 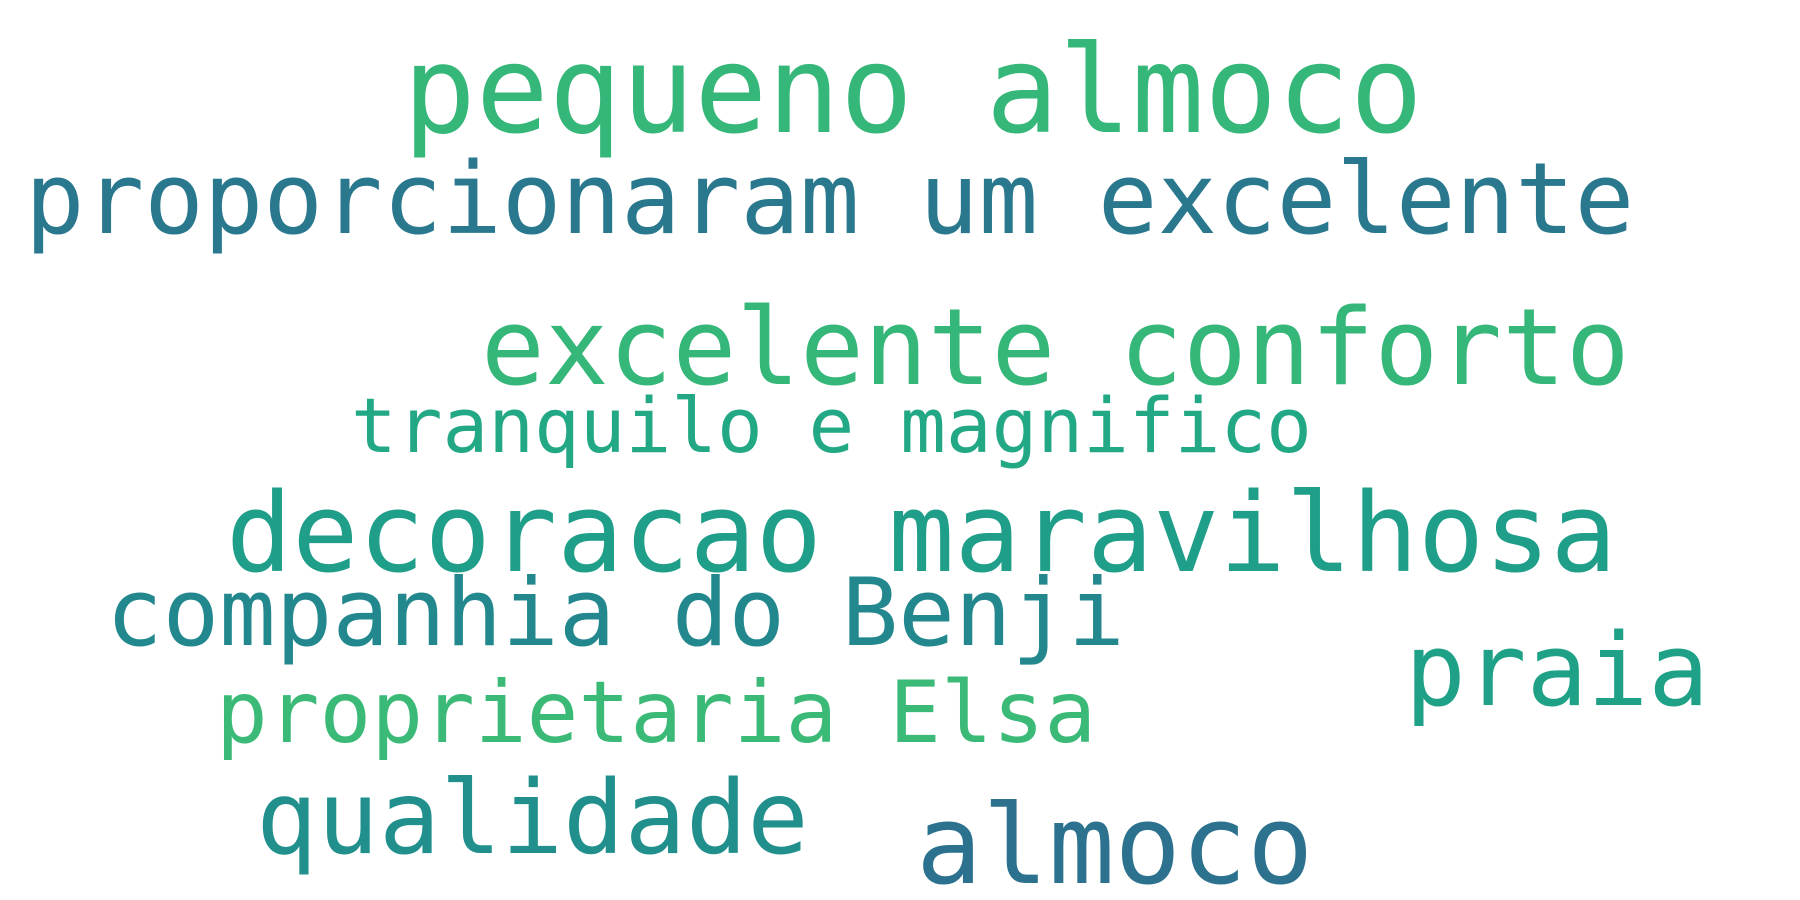 I want to click on word-proprietaria-elsa: proprietaria Elsa, so click(x=656, y=713).